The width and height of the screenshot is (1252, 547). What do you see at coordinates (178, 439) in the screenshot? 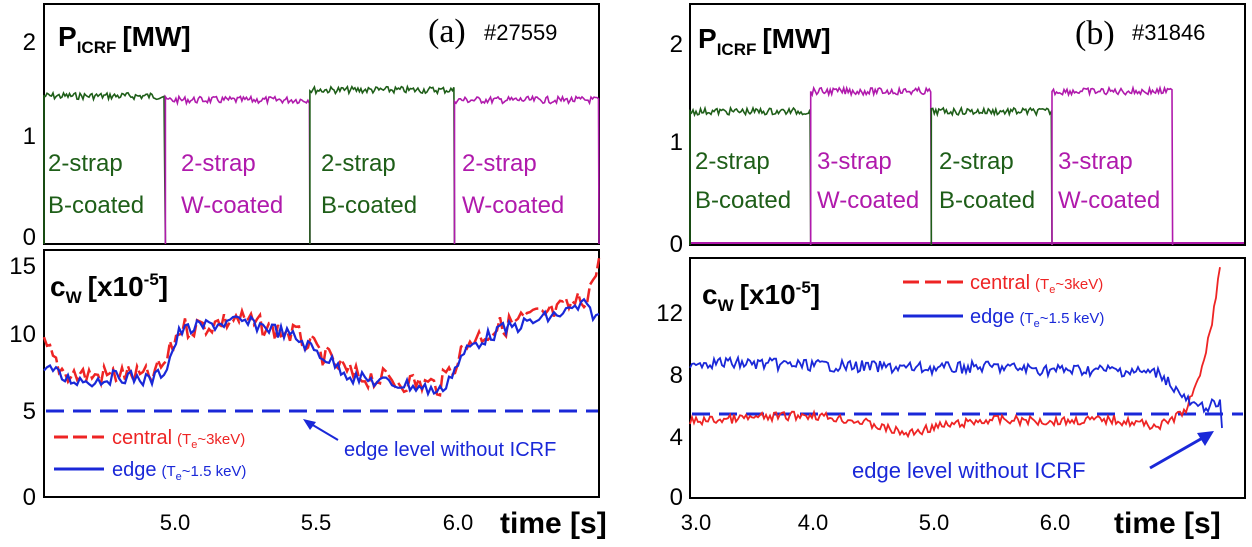
I see `panel-a-legend-central: central (Te~3keV)` at bounding box center [178, 439].